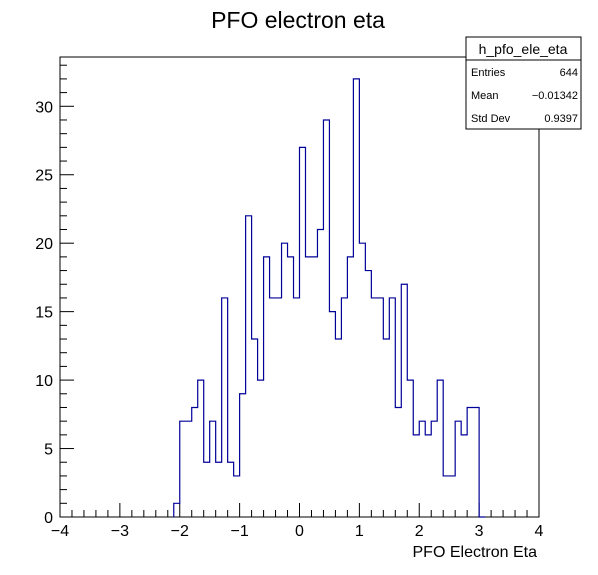 The height and width of the screenshot is (575, 598). I want to click on x-tick-label: −4, so click(60, 531).